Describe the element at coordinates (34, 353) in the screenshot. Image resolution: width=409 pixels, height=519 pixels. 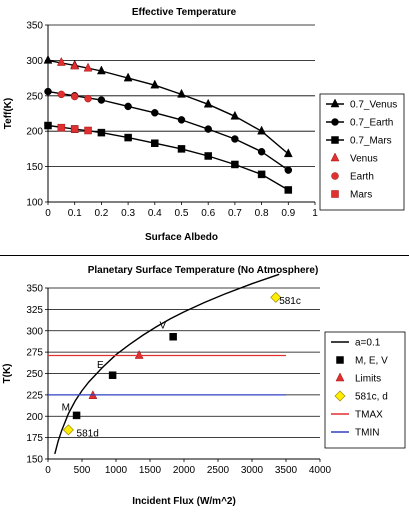
I see `y-tick-label: 275` at that location.